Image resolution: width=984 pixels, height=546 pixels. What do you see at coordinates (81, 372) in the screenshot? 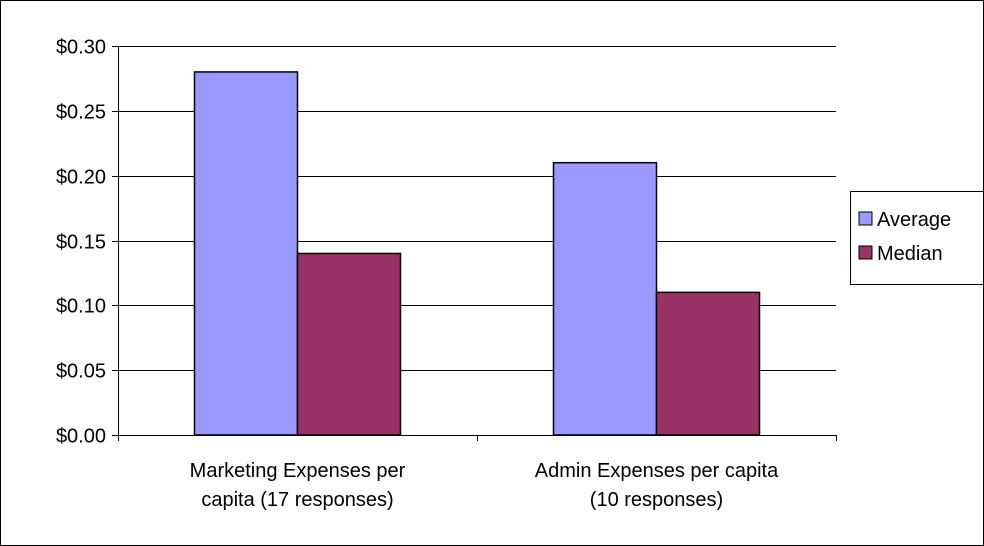
I see `y-tick-label: $0.05` at bounding box center [81, 372].